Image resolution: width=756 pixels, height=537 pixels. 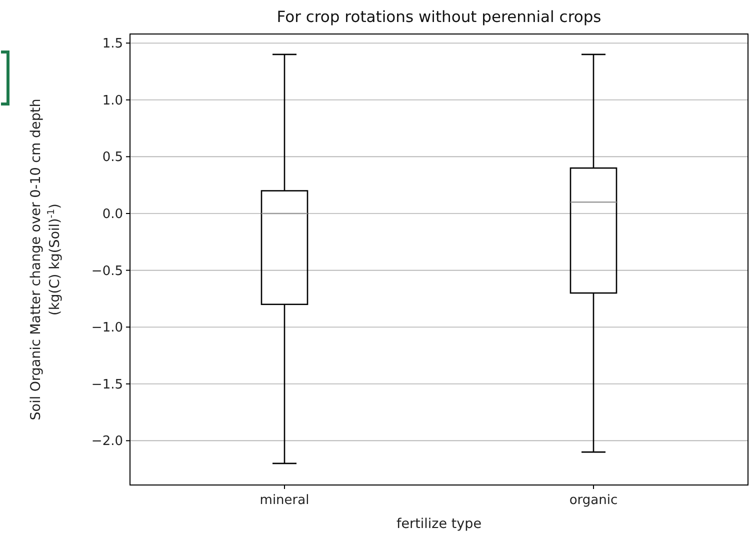 I want to click on y-tick-label: 1.0, so click(x=112, y=100).